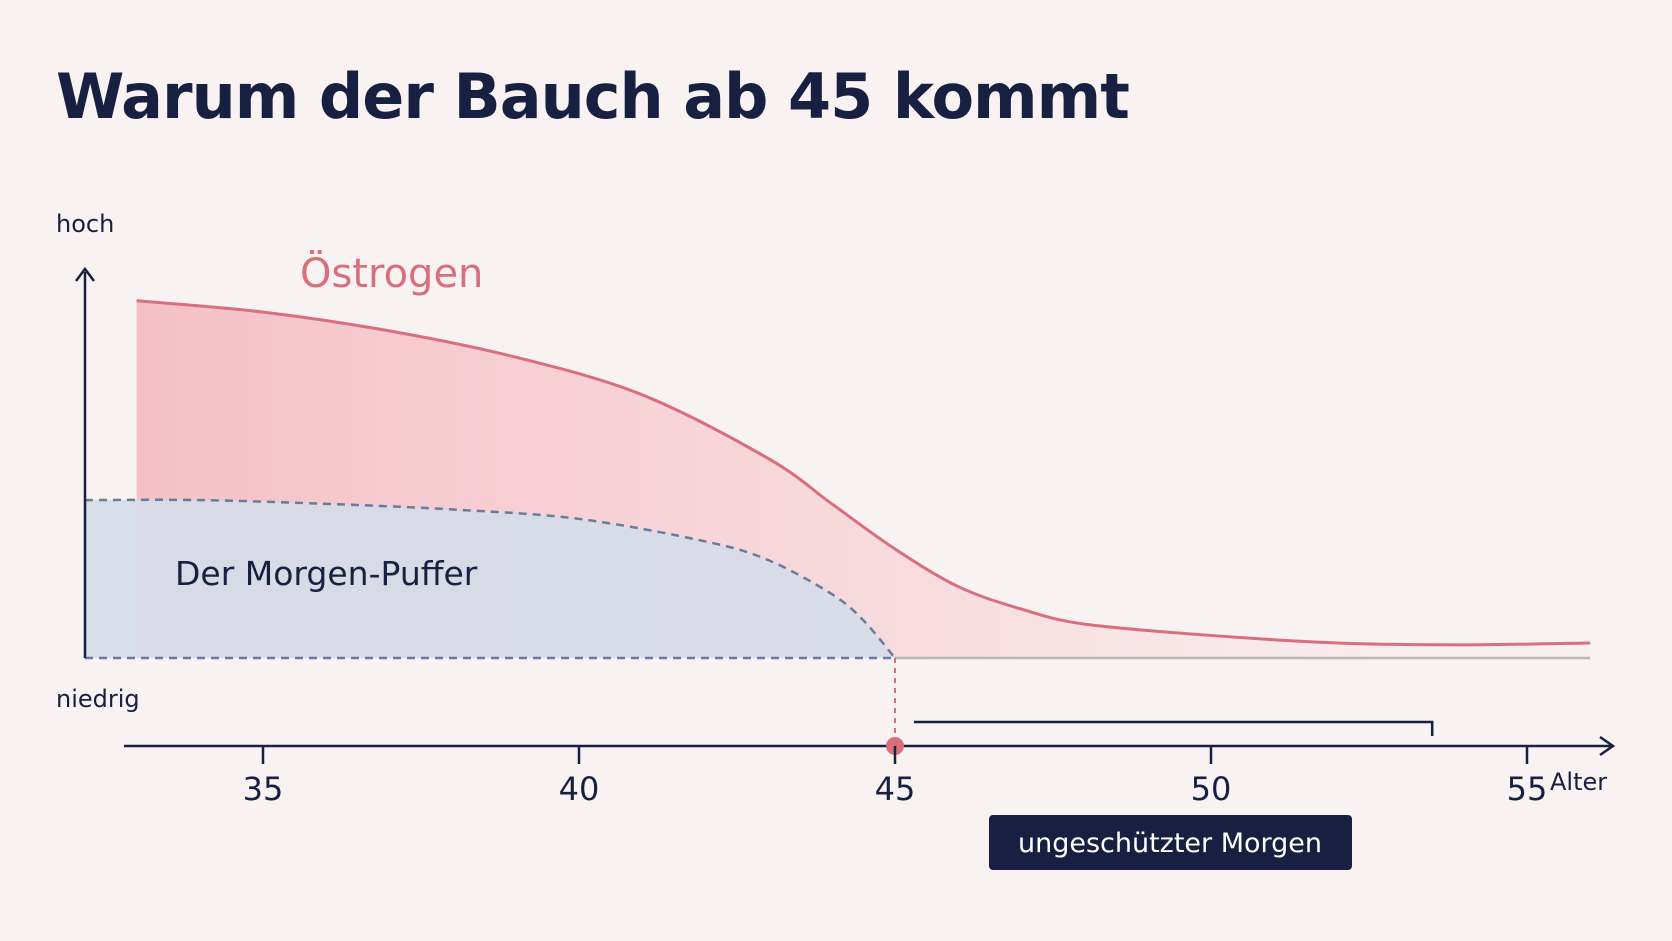 Image resolution: width=1672 pixels, height=941 pixels. I want to click on x-axis-label: Alter, so click(1578, 782).